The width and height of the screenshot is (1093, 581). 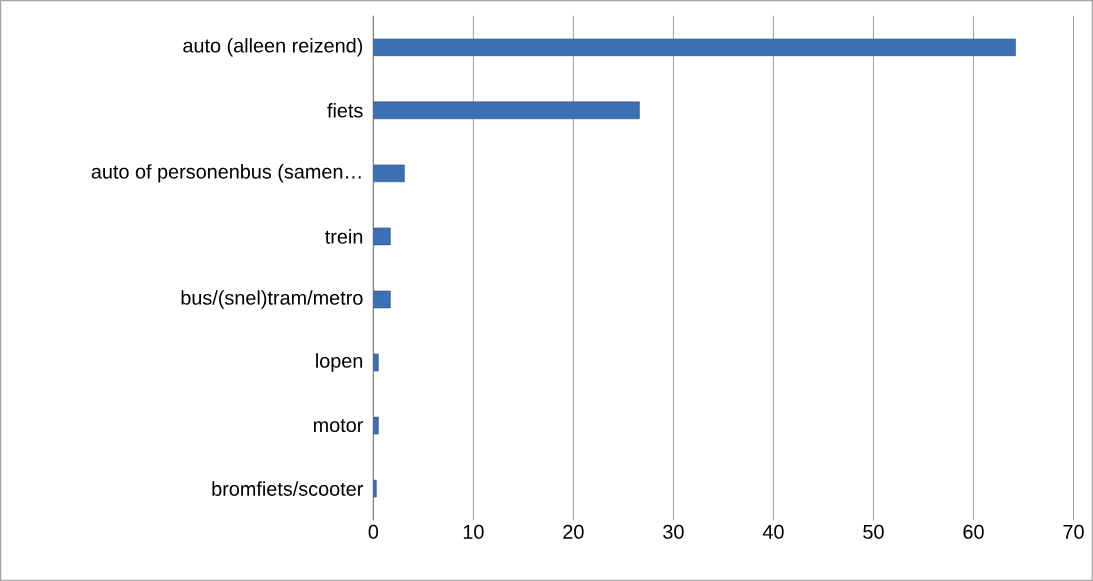 I want to click on x-tick-label: 30, so click(x=673, y=531).